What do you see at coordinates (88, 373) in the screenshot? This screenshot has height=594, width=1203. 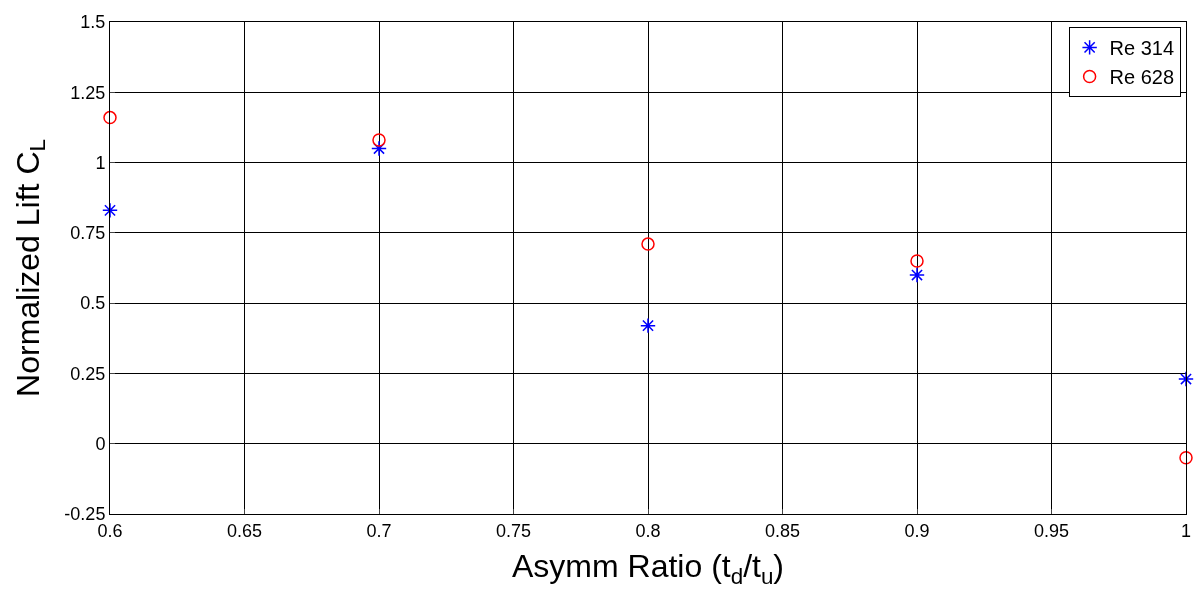 I see `y-tick-label: 0.25` at bounding box center [88, 373].